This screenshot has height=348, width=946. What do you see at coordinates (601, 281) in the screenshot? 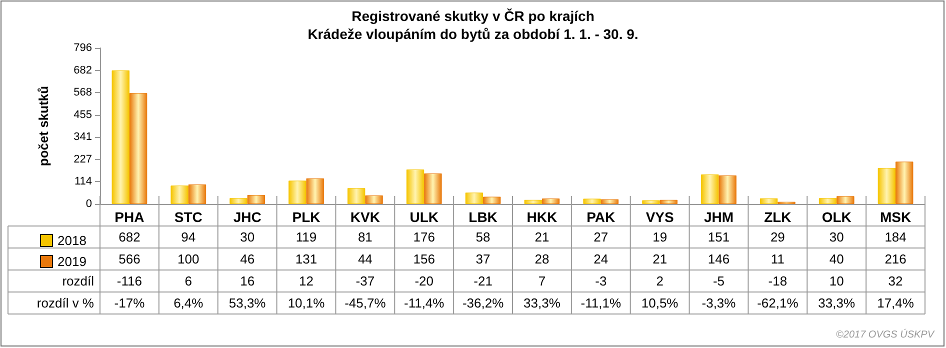
I see `text: -3` at bounding box center [601, 281].